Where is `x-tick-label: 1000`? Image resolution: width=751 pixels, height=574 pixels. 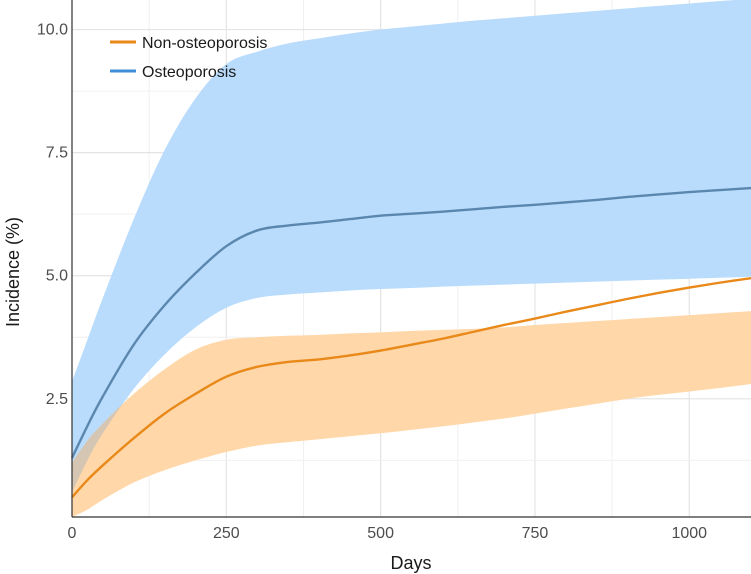
x-tick-label: 1000 is located at coordinates (689, 533).